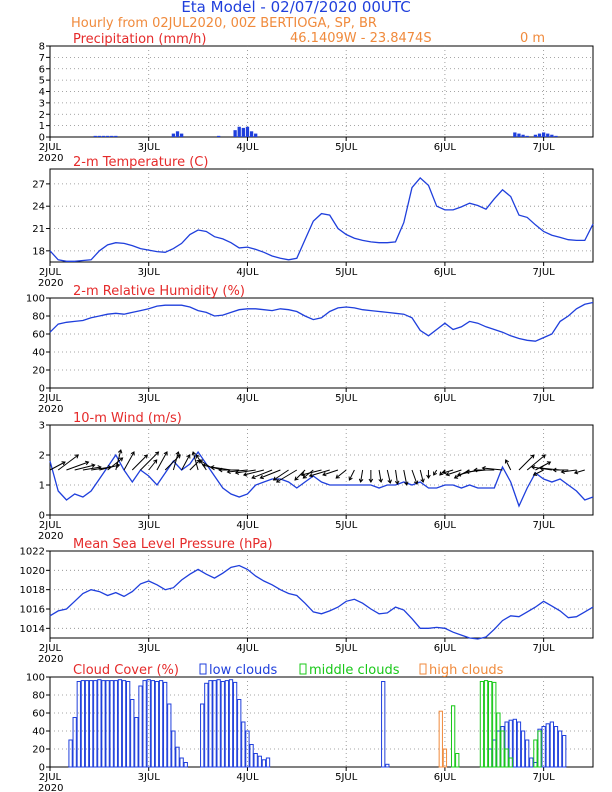 This screenshot has height=792, width=612. Describe the element at coordinates (42, 81) in the screenshot. I see `y-tick-label: 5` at that location.